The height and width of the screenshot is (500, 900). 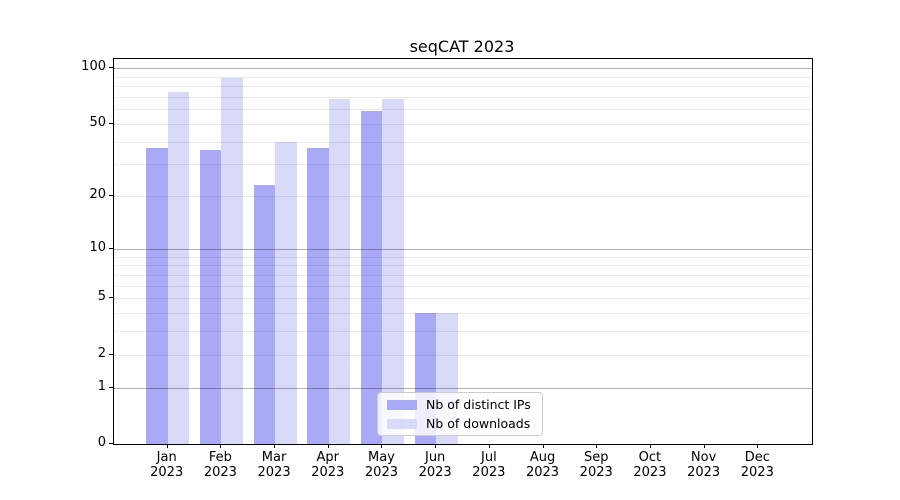 I want to click on bar-nb-of-downloads-apr, so click(x=339, y=271).